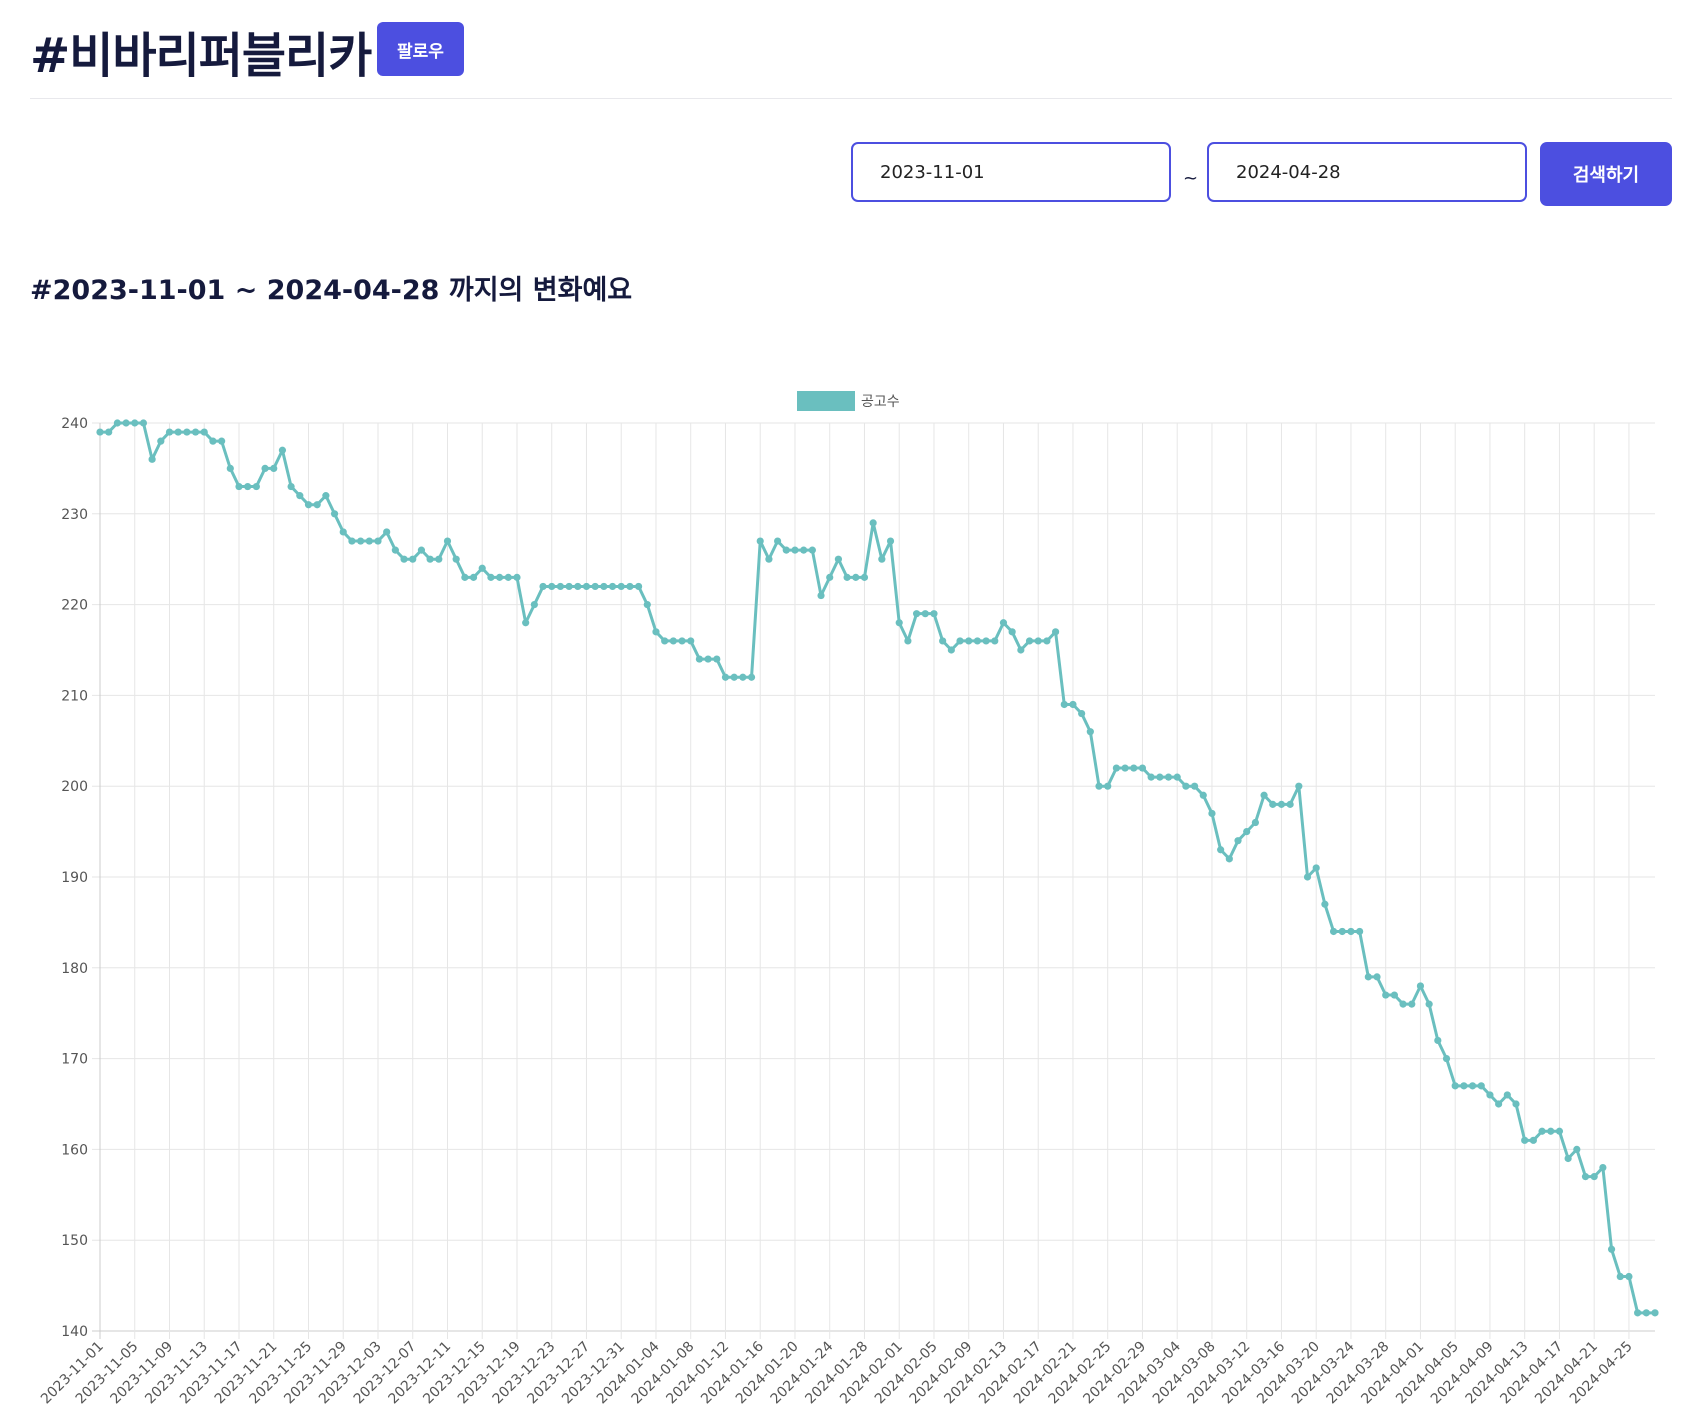 This screenshot has height=1418, width=1688. I want to click on start-date: 2023-11-01, so click(932, 172).